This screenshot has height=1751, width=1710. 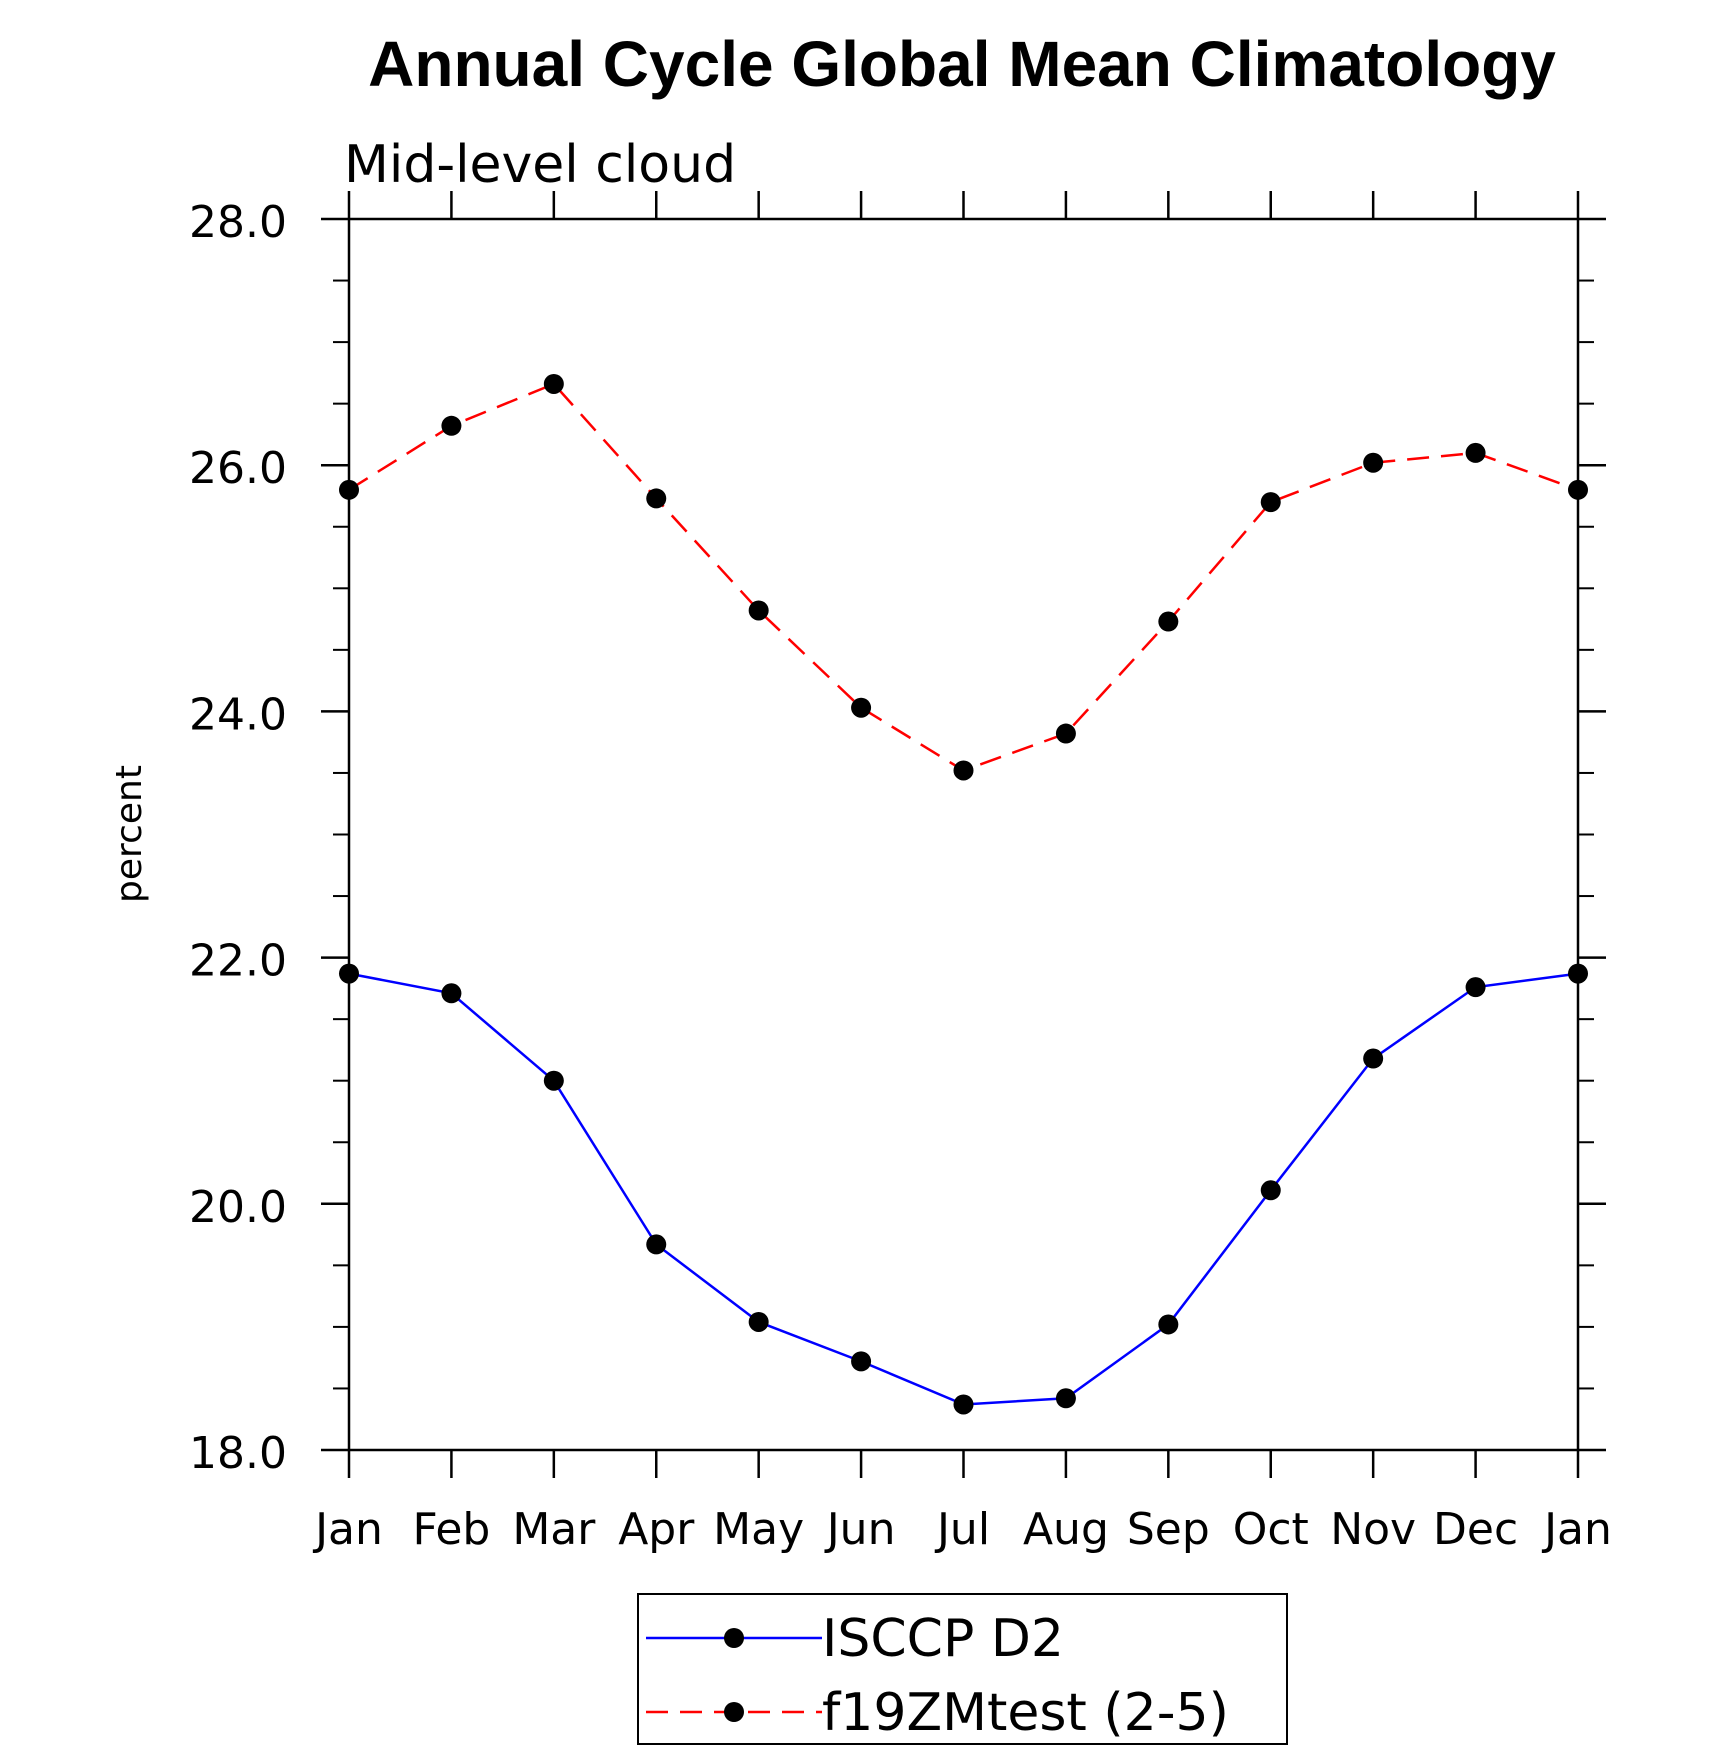 What do you see at coordinates (238, 1453) in the screenshot?
I see `y-tick-label: 18.0` at bounding box center [238, 1453].